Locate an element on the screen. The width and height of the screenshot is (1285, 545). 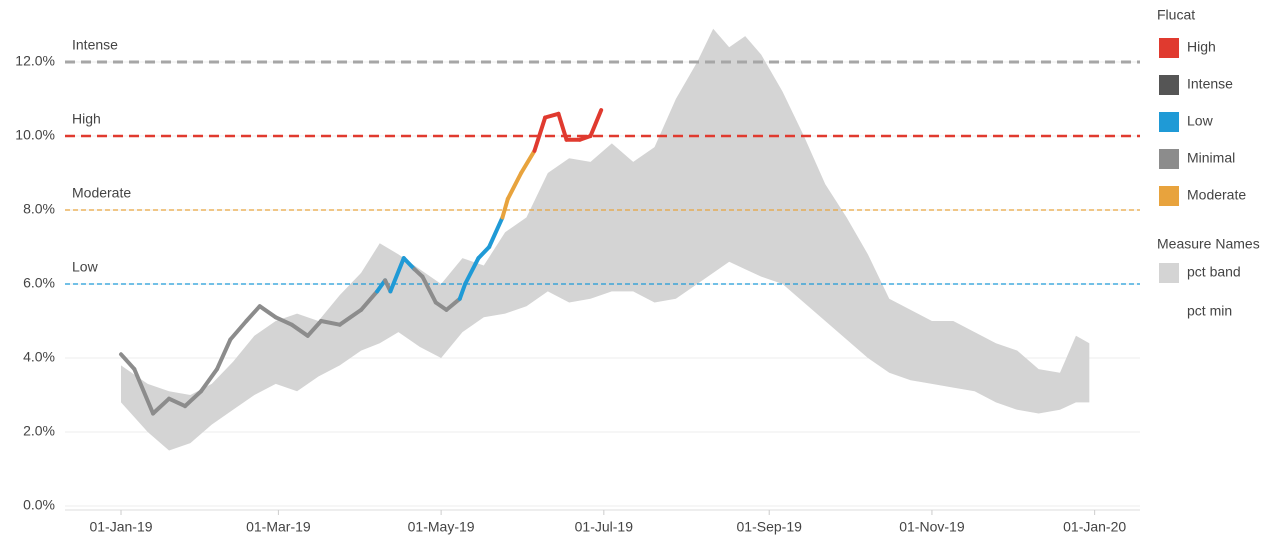
reference-label: High is located at coordinates (86, 119).